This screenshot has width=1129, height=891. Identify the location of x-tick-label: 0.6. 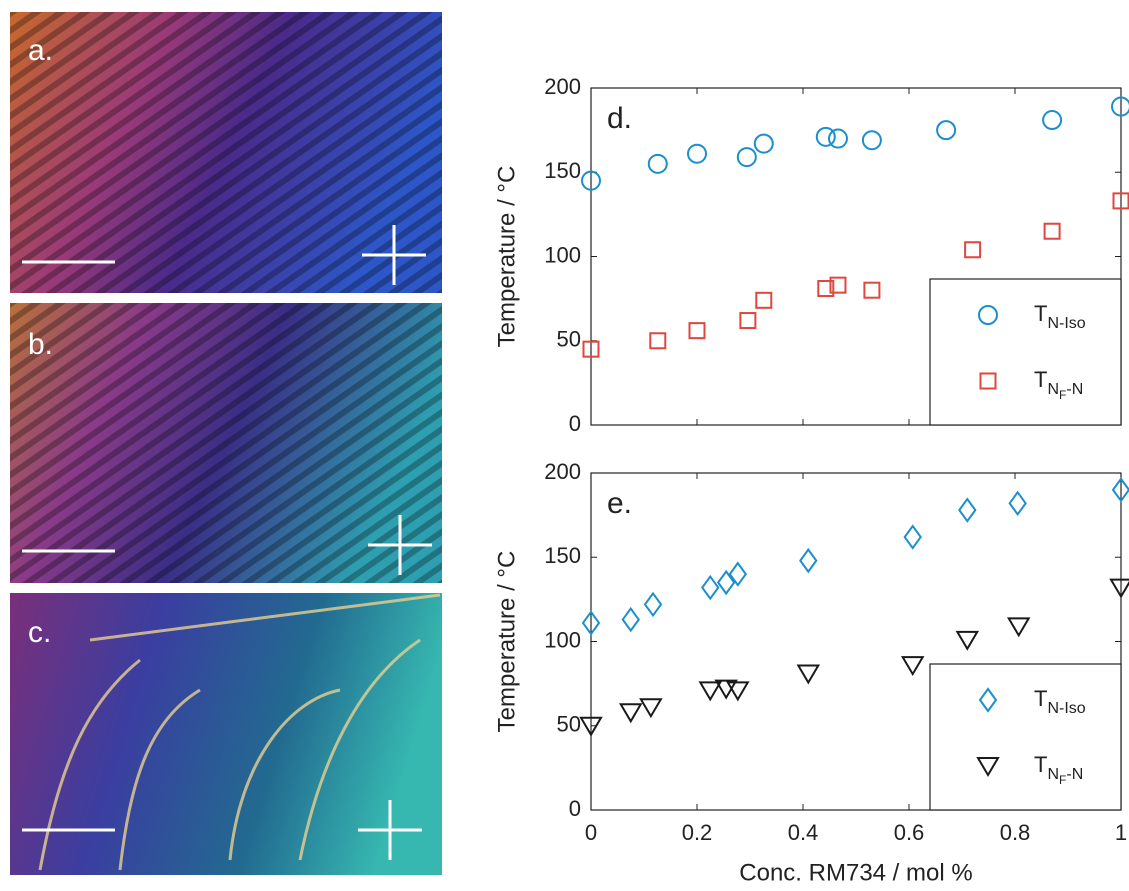
(909, 832).